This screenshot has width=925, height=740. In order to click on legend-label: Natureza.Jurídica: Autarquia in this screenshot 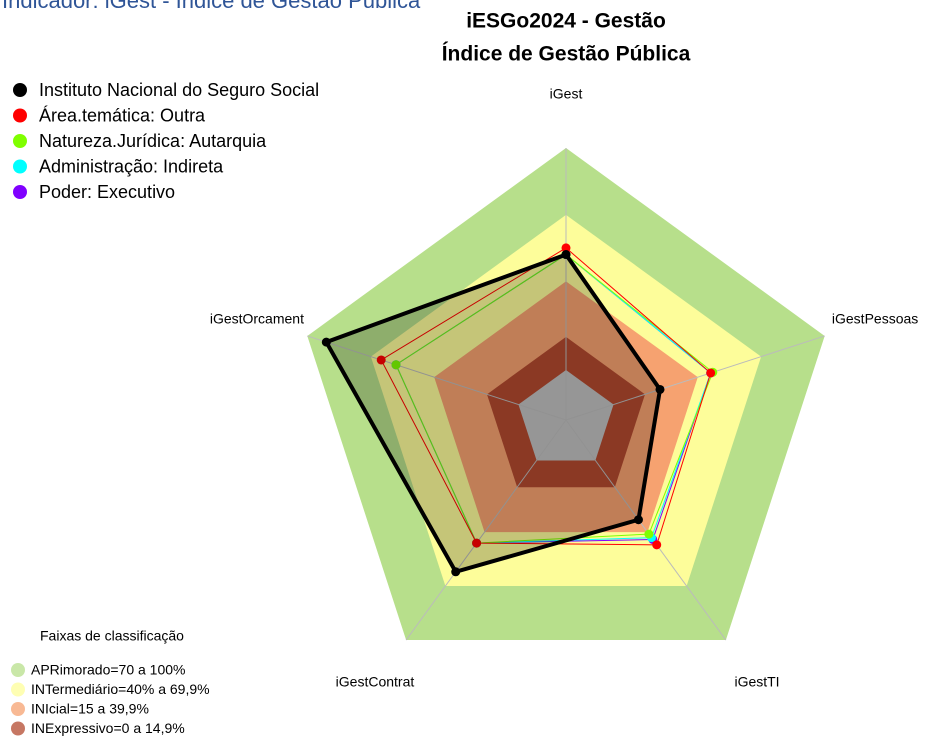, I will do `click(153, 141)`.